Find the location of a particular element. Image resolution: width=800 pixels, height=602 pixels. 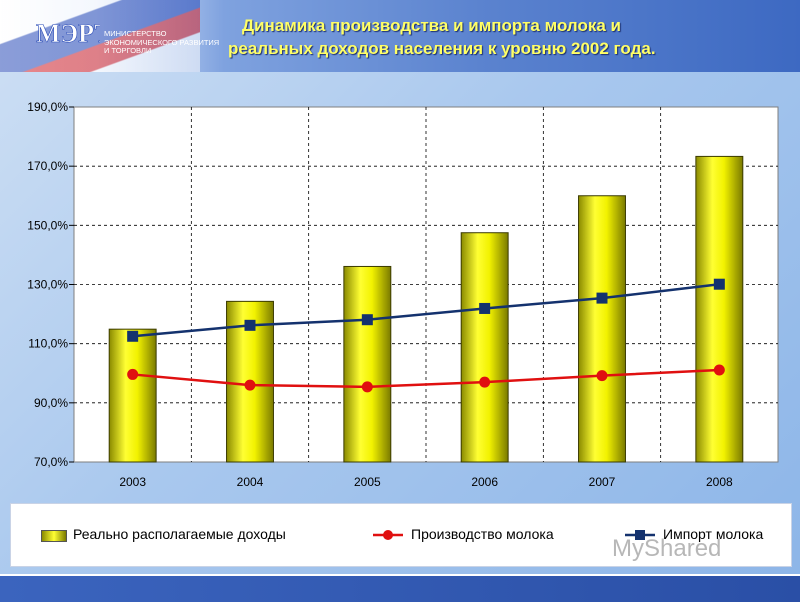

y-tick-label: 90,0% is located at coordinates (51, 403).